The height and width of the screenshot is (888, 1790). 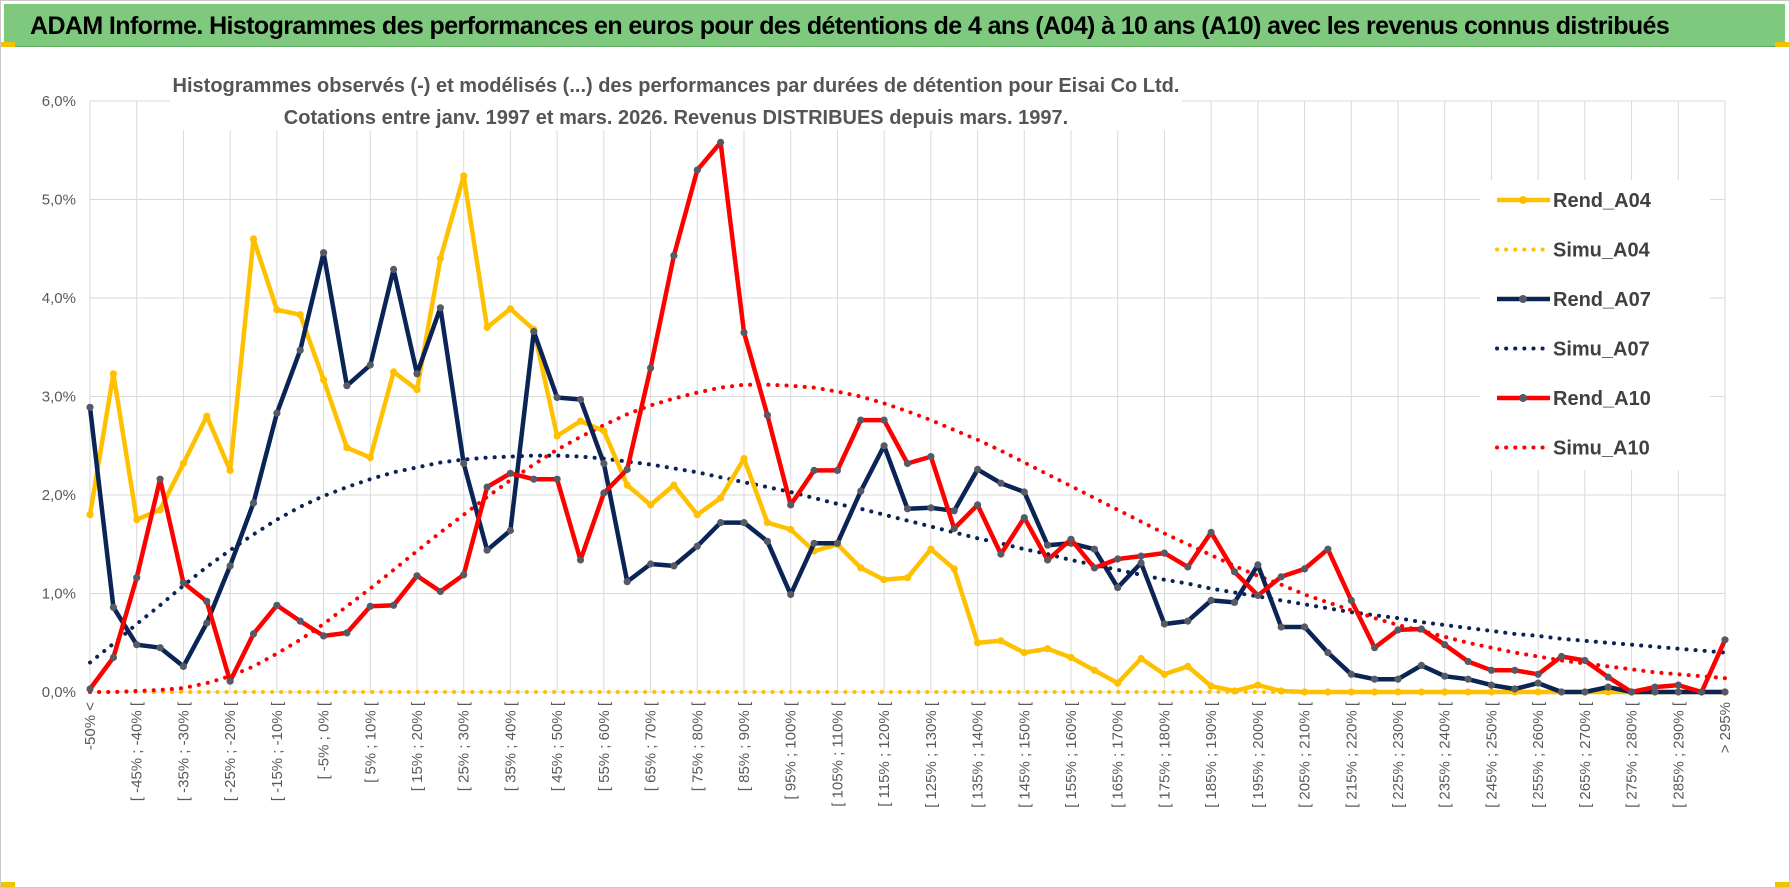 I want to click on legend-item-Simu_A10: Simu_A10, so click(x=1572, y=449).